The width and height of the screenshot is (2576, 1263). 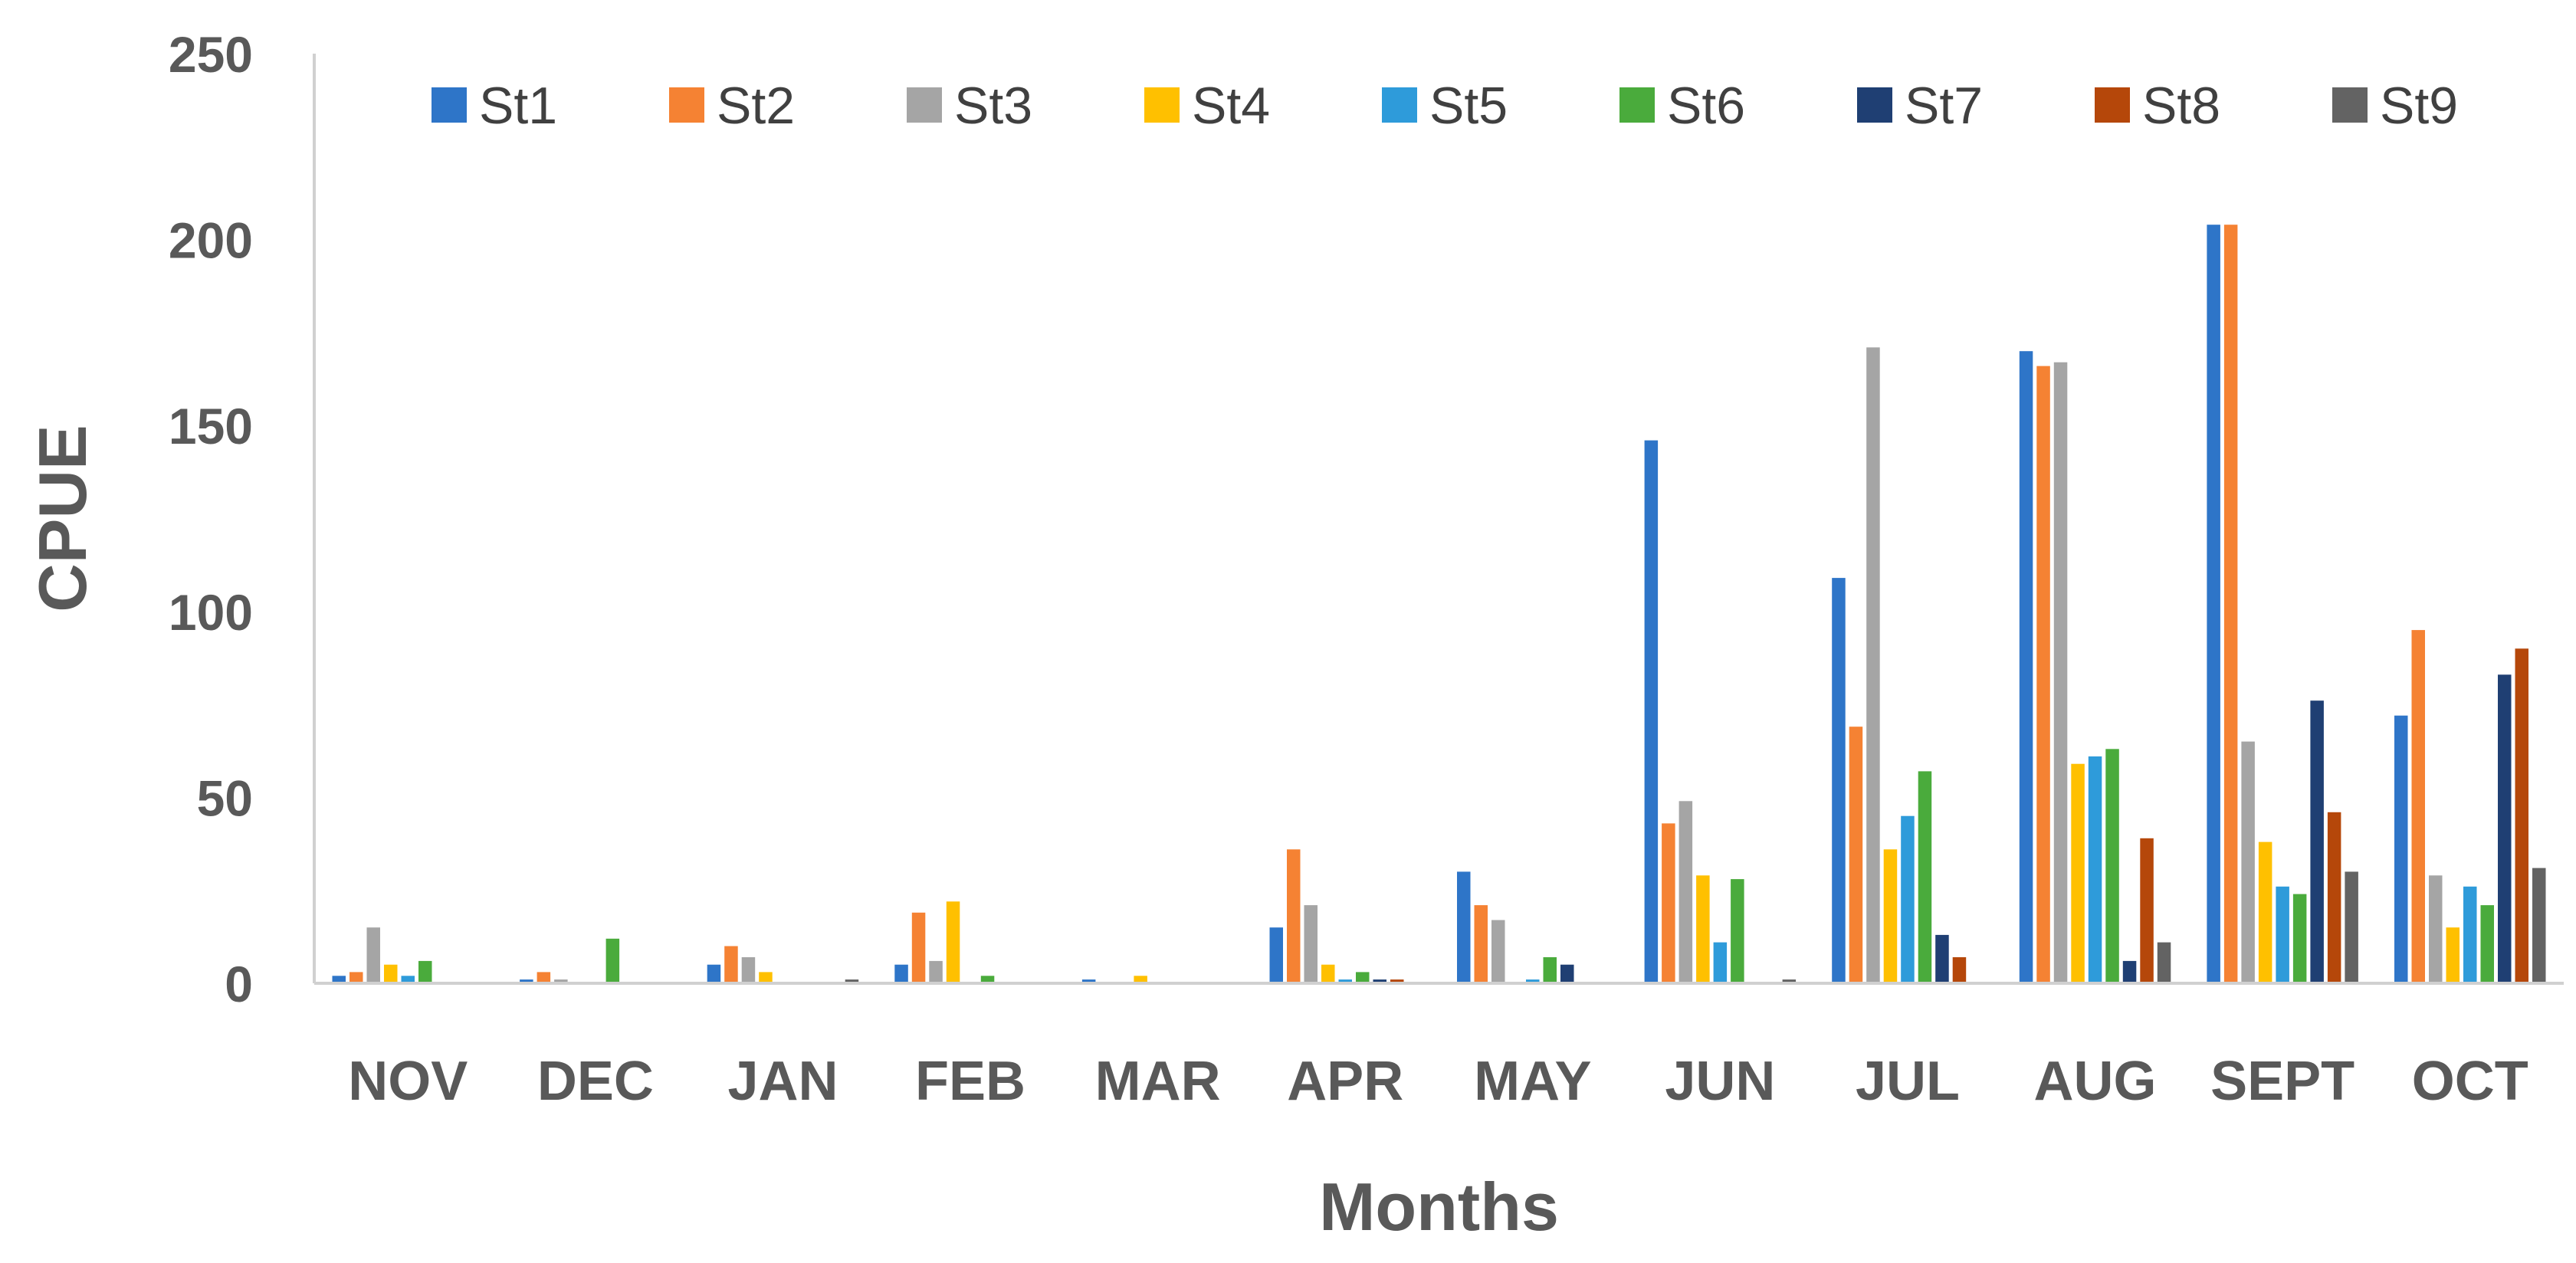 What do you see at coordinates (2164, 962) in the screenshot?
I see `bar-st9-aug` at bounding box center [2164, 962].